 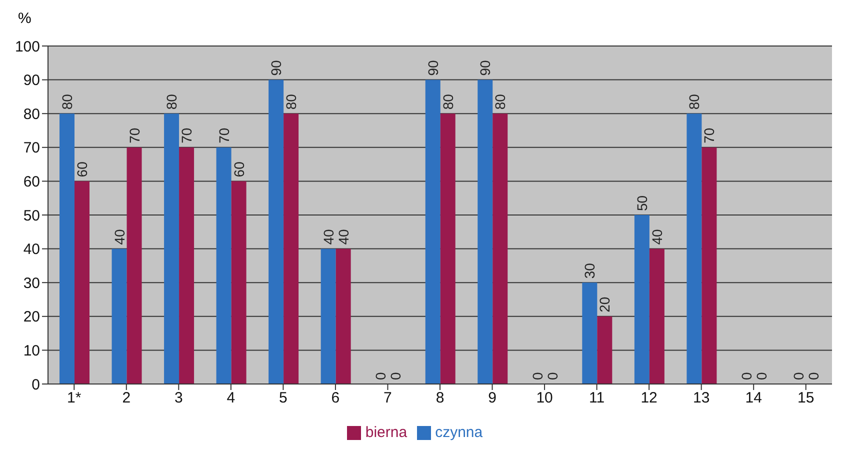 What do you see at coordinates (27, 47) in the screenshot?
I see `y-tick-label: 100` at bounding box center [27, 47].